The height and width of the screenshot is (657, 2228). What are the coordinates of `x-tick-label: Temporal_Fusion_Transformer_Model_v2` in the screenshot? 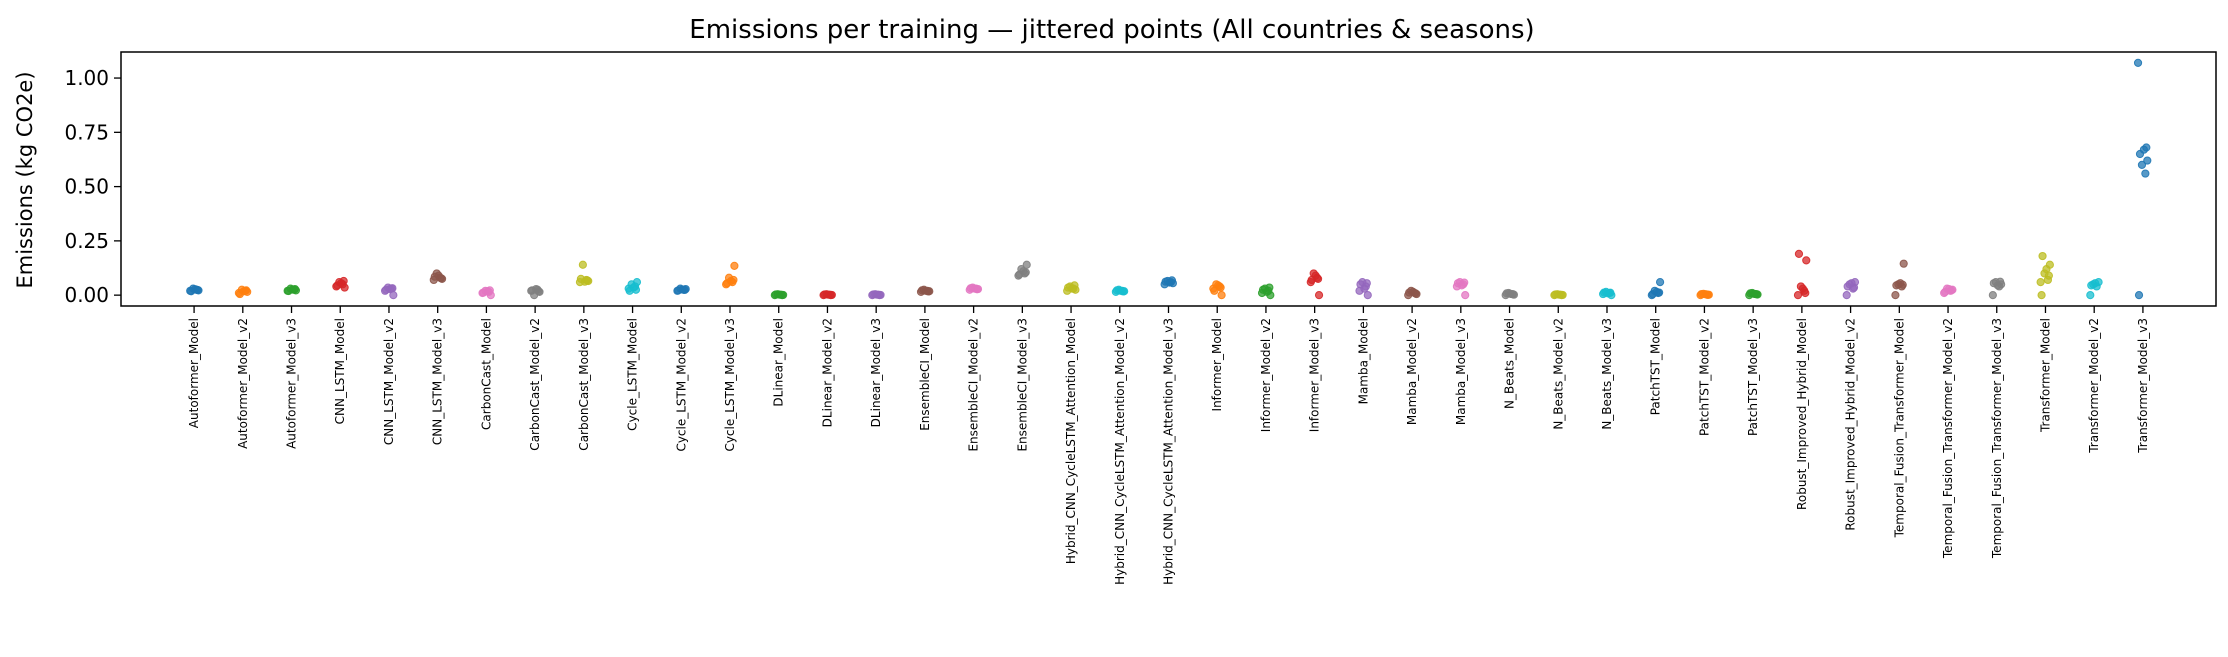 It's located at (1948, 438).